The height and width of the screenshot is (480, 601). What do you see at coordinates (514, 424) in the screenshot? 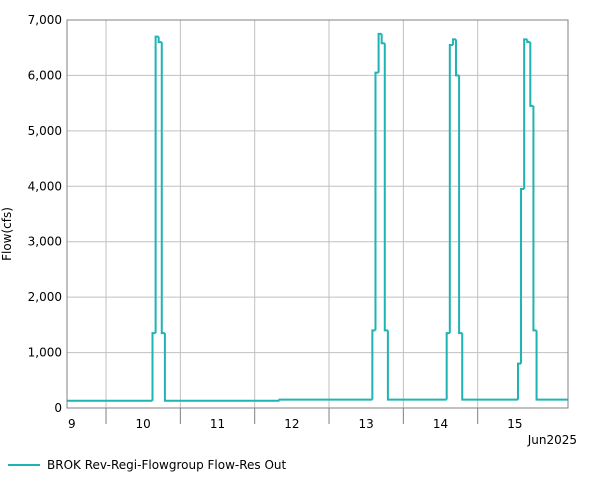
I see `x-tick-label: 15` at bounding box center [514, 424].